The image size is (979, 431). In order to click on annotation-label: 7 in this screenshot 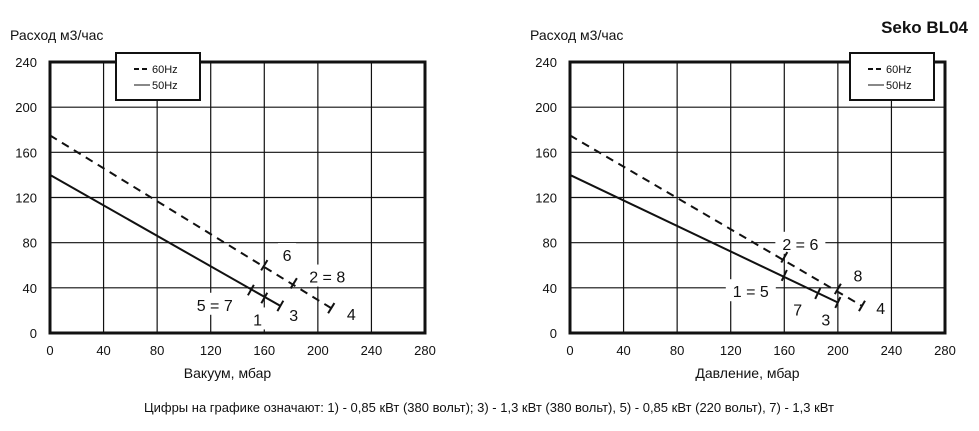, I will do `click(797, 310)`.